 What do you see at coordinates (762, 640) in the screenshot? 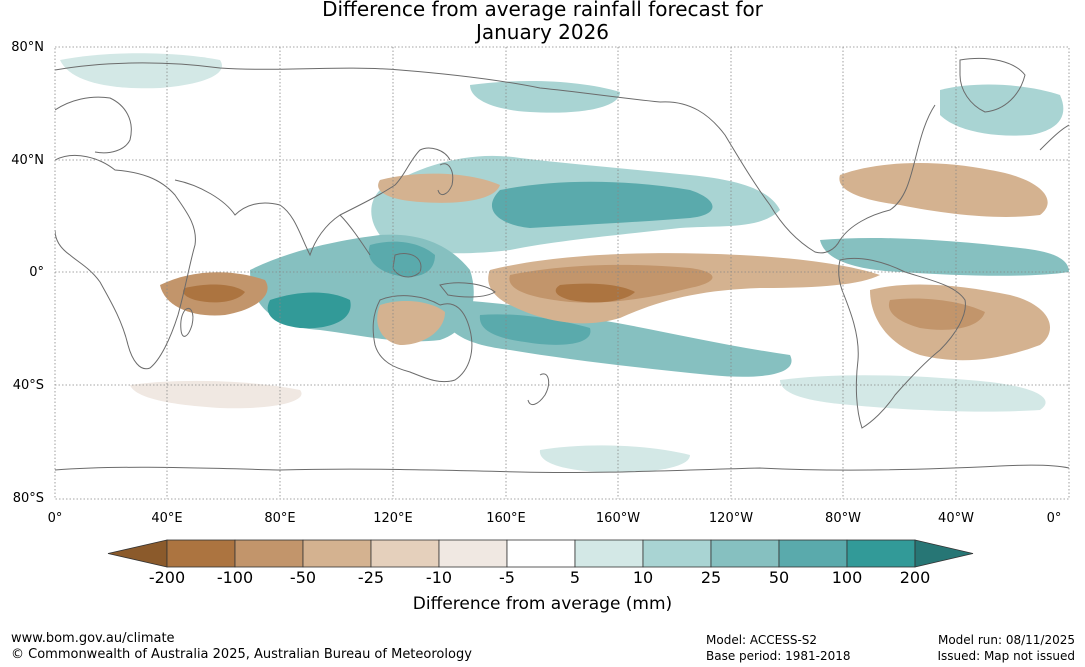
I see `footer-model: Model: ACCESS-S2` at bounding box center [762, 640].